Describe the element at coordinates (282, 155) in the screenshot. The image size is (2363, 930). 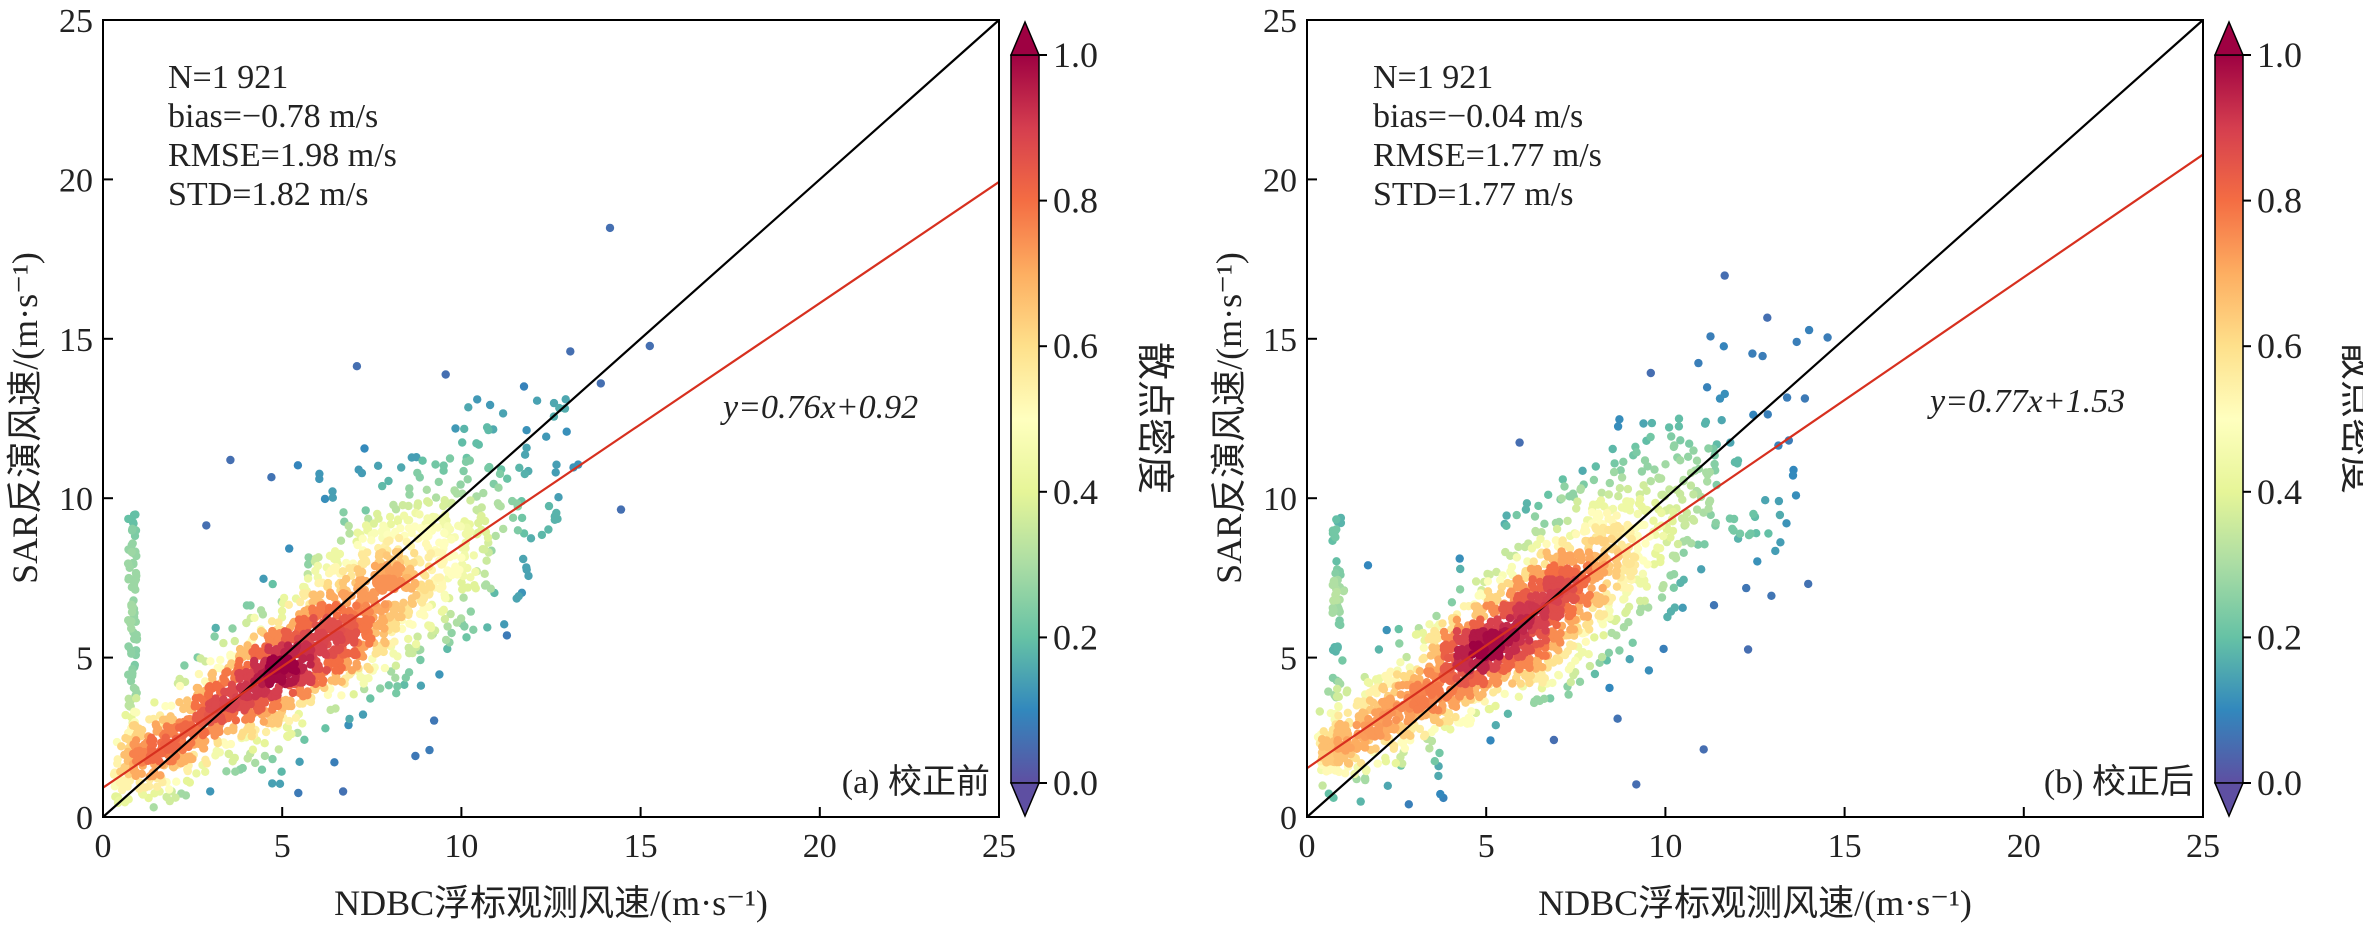
I see `stat-rmse-a: RMSE=1.98 m/s` at that location.